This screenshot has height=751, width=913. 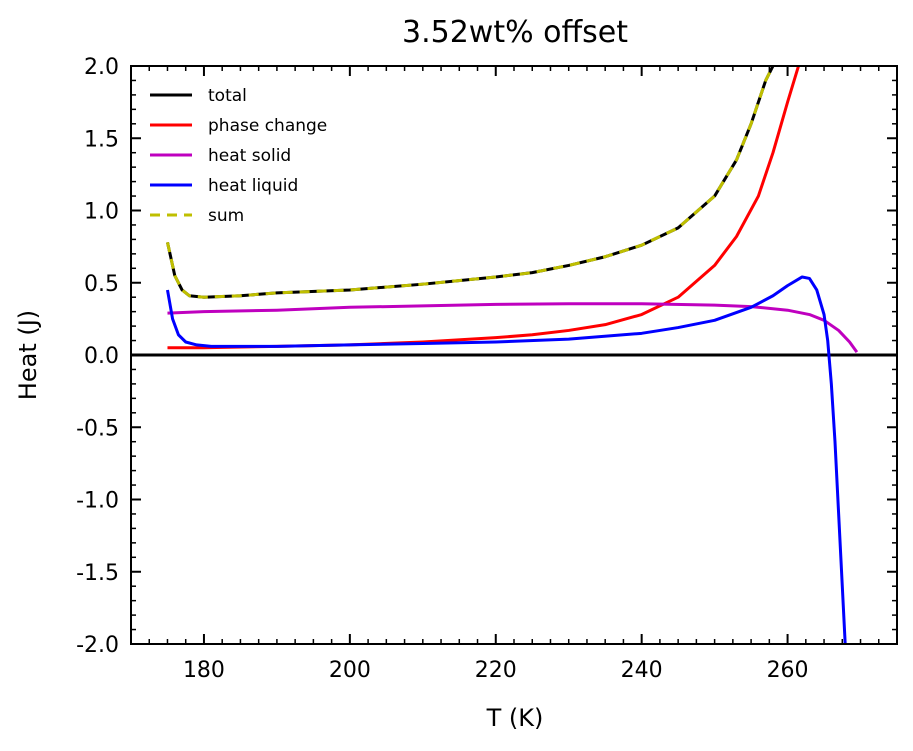 What do you see at coordinates (101, 284) in the screenshot?
I see `y-tick-label: 0.5` at bounding box center [101, 284].